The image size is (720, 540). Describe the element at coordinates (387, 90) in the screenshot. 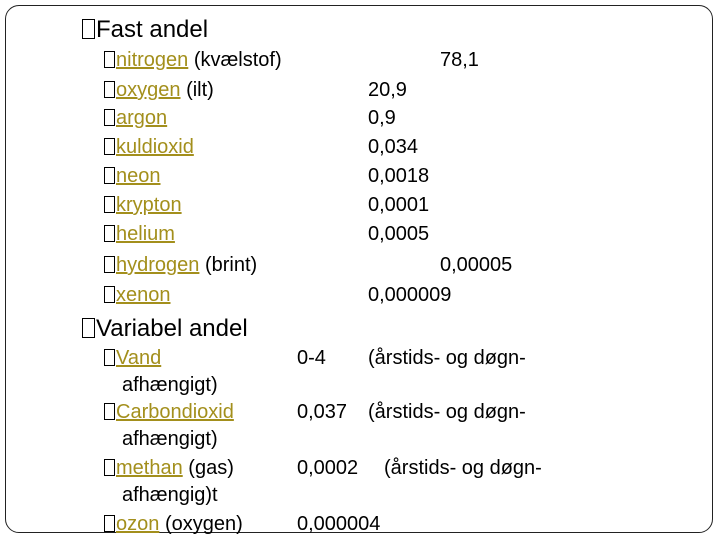

I see `item-value: 20,9` at that location.